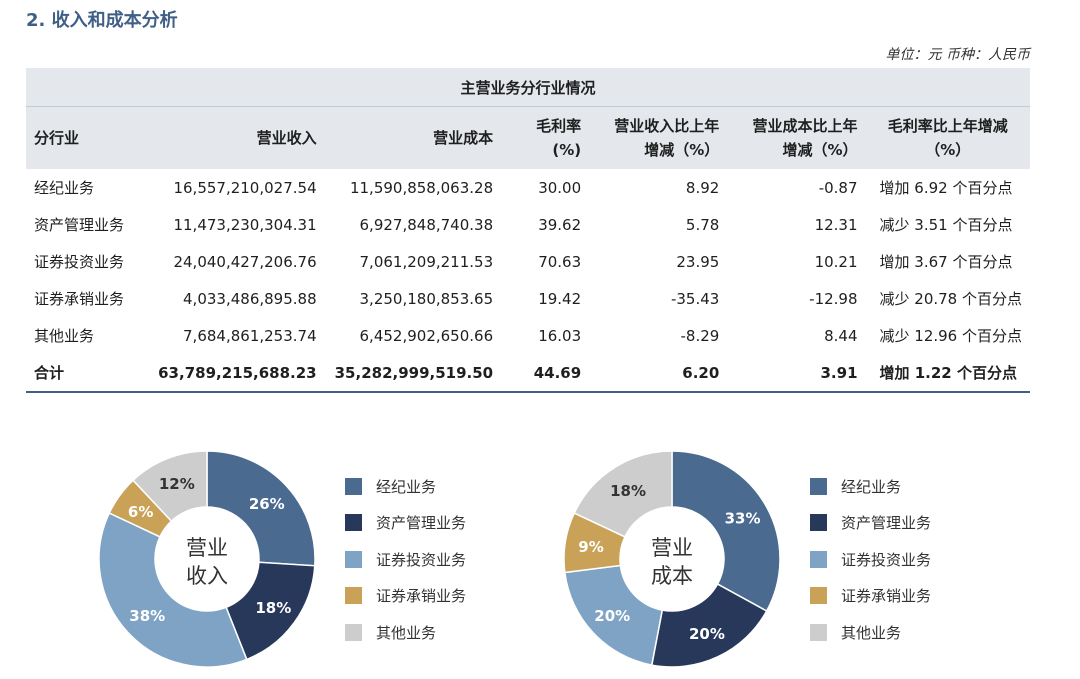  Describe the element at coordinates (177, 484) in the screenshot. I see `slice-label: 12%` at that location.